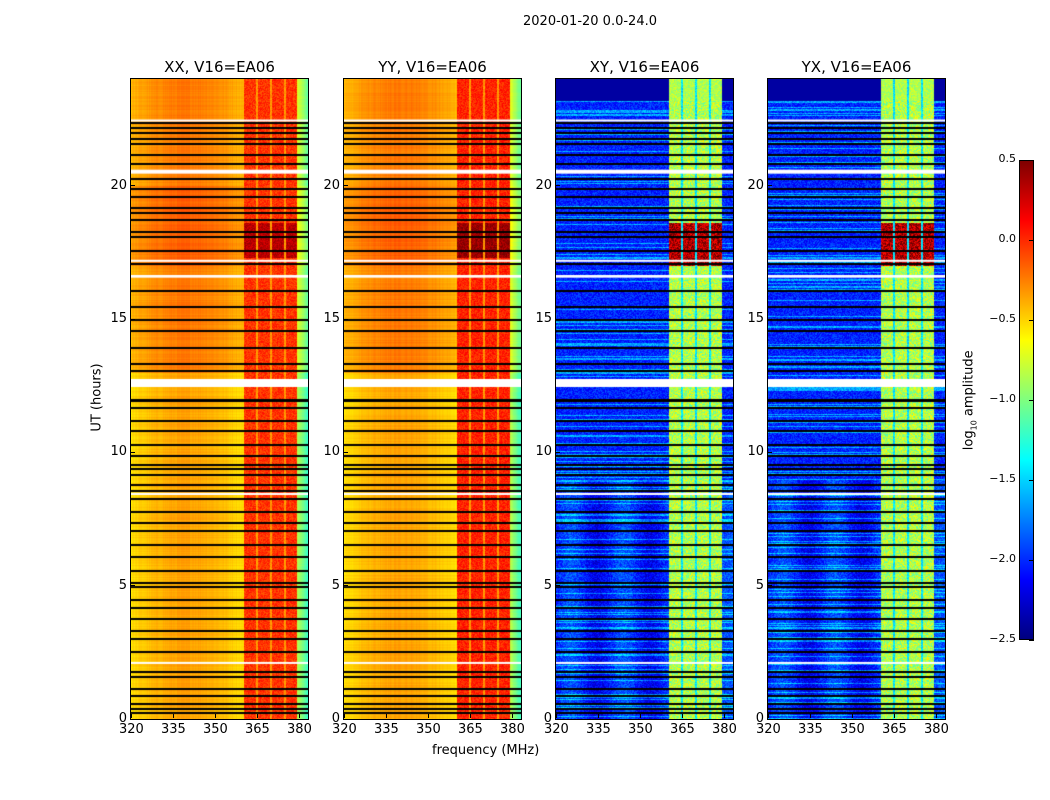  Describe the element at coordinates (97, 397) in the screenshot. I see `y-axis-label: UT (hours)` at that location.